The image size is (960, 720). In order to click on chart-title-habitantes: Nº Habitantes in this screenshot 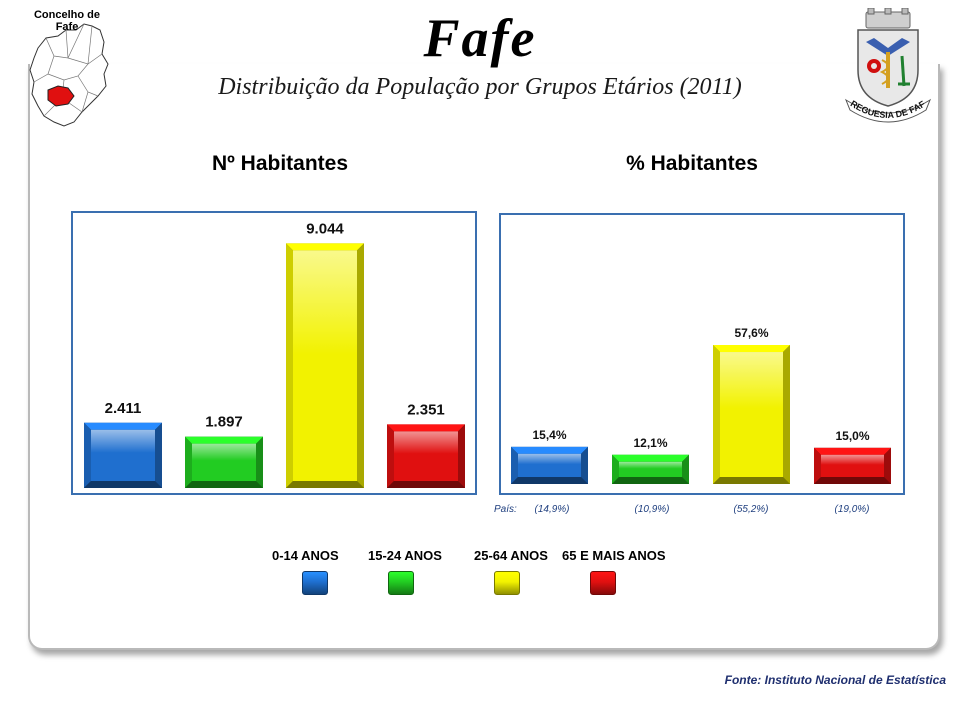, I will do `click(280, 163)`.